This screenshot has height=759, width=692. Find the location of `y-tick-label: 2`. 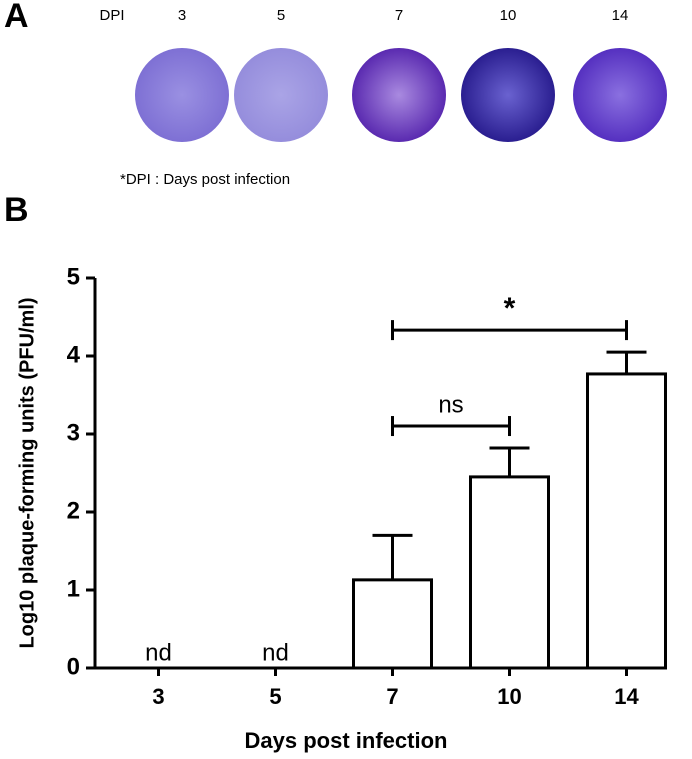

y-tick-label: 2 is located at coordinates (73, 510).